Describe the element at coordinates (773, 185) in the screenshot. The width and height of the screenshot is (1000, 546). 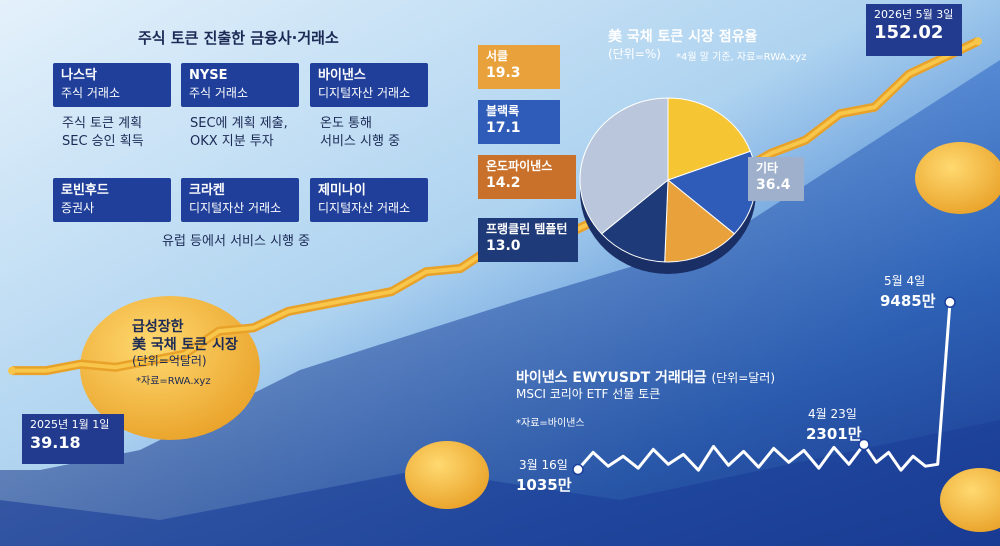
I see `pie-label-value: 36.4` at that location.